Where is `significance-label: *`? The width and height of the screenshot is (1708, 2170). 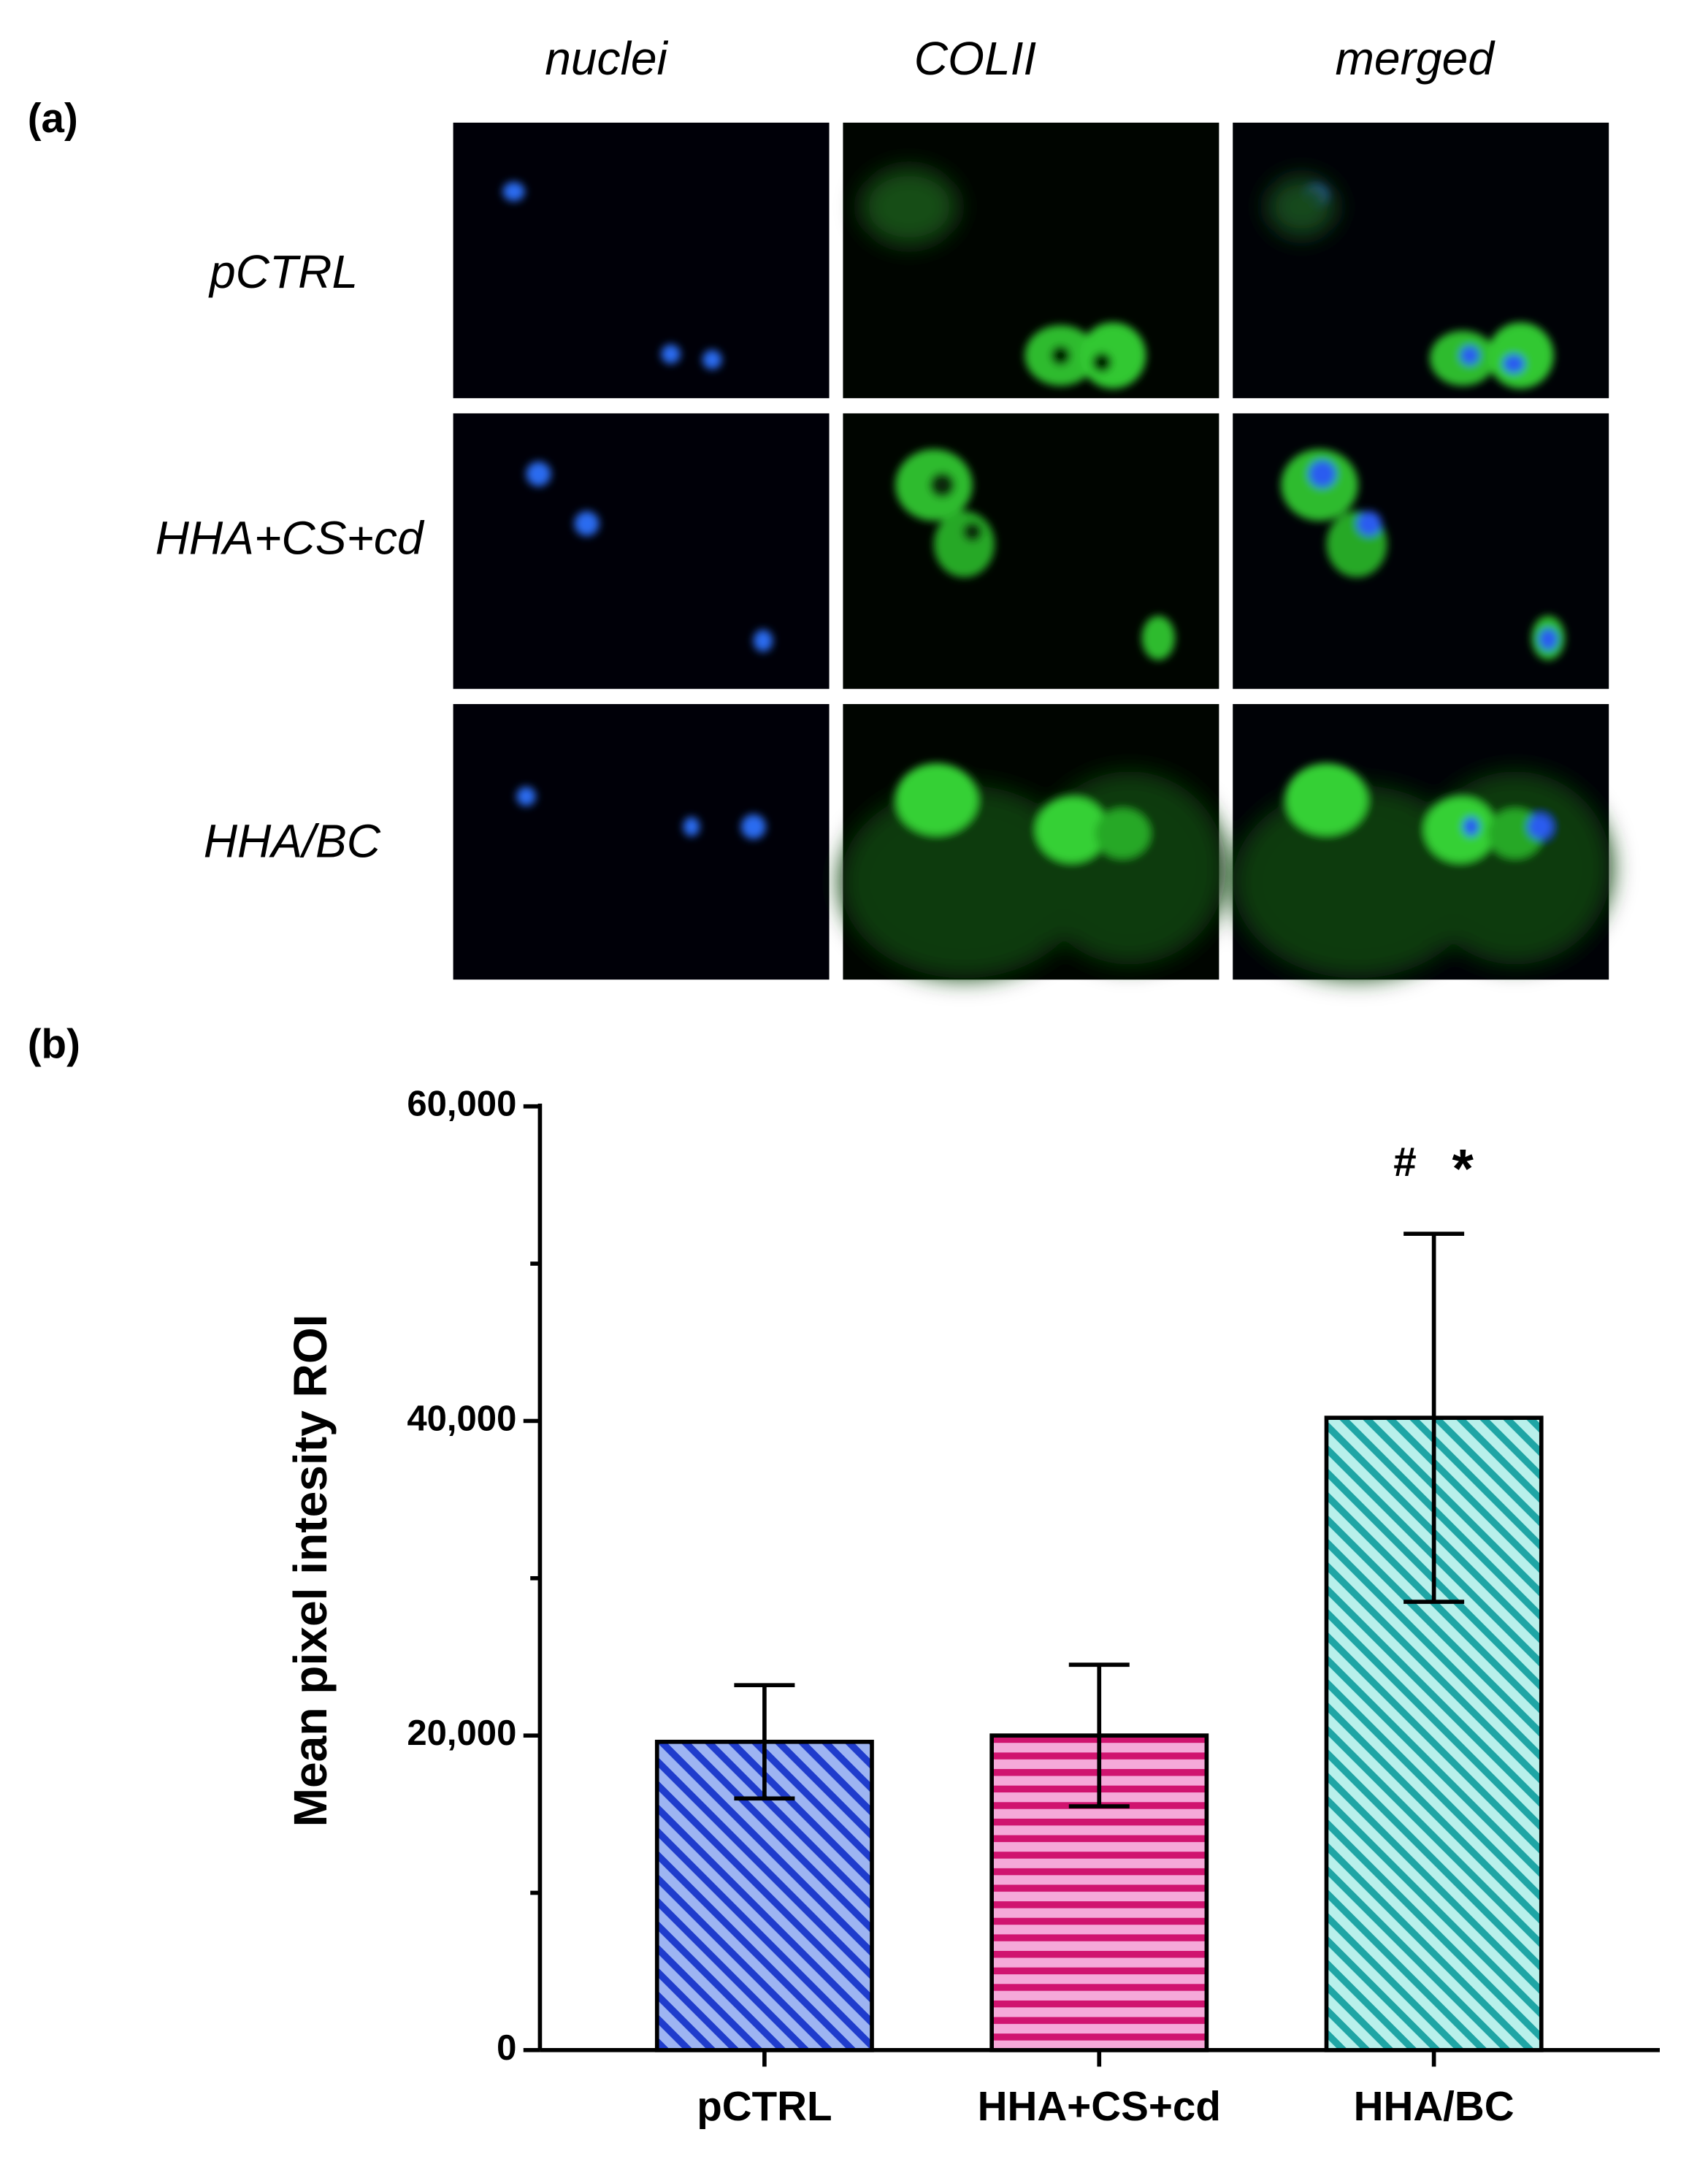 significance-label: * is located at coordinates (1463, 1168).